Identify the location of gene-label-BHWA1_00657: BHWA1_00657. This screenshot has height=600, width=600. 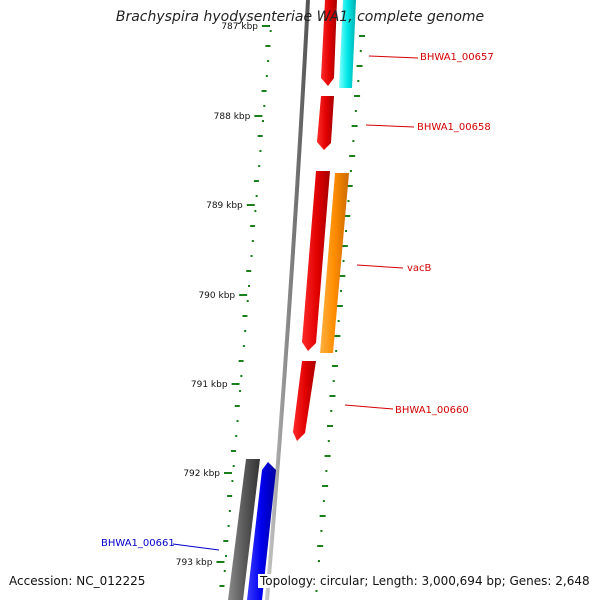
(457, 57).